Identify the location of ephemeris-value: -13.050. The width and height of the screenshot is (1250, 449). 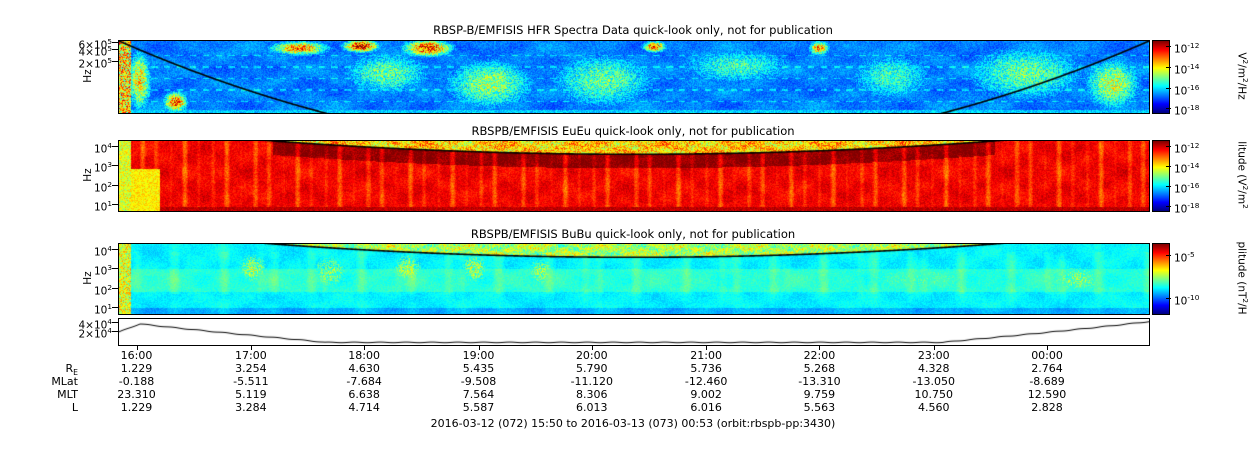
(933, 381).